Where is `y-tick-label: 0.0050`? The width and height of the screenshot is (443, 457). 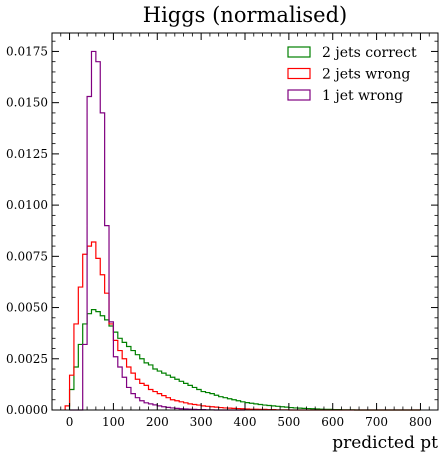 y-tick-label: 0.0050 is located at coordinates (27, 308).